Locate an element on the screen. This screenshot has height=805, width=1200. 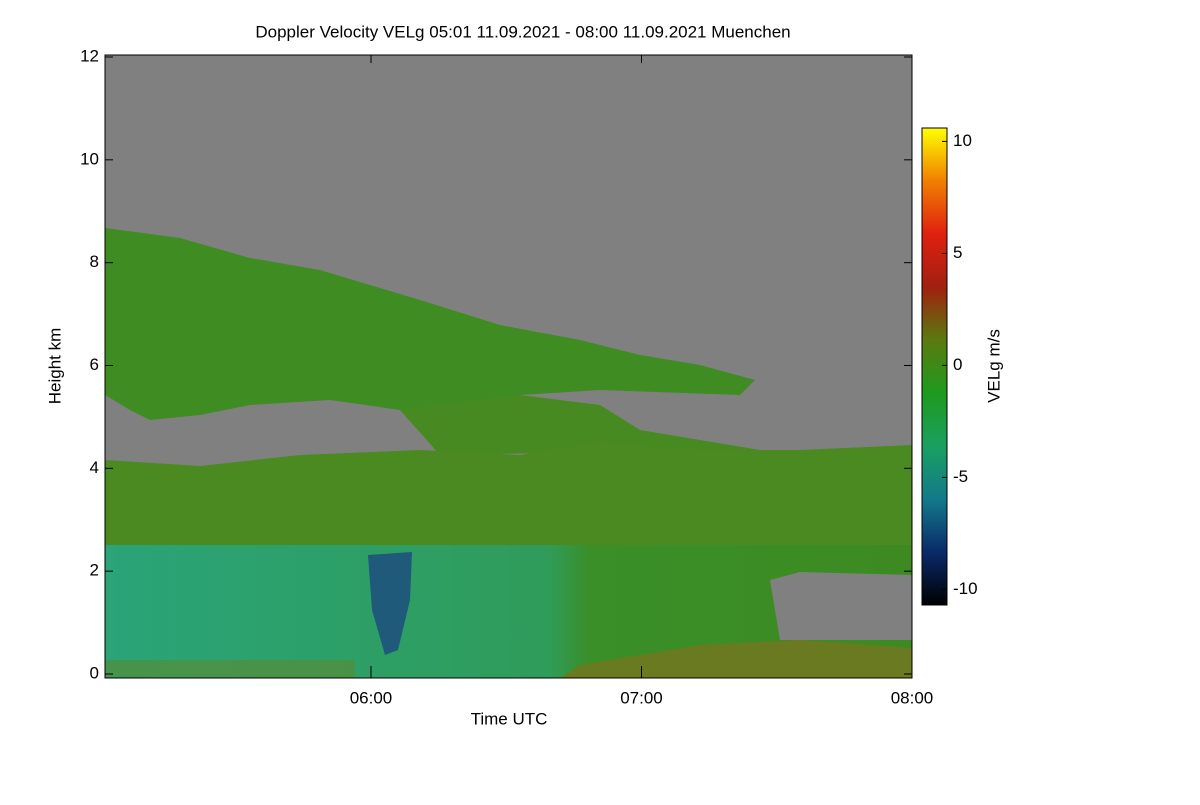
y-tick-label: 8 is located at coordinates (94, 261).